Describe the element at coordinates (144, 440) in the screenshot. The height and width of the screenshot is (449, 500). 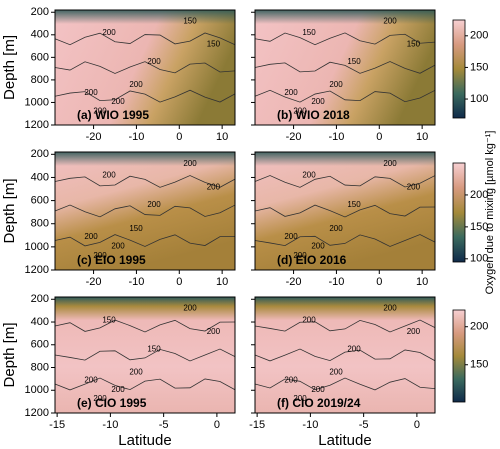
I see `x-axis-label: Latitude` at that location.